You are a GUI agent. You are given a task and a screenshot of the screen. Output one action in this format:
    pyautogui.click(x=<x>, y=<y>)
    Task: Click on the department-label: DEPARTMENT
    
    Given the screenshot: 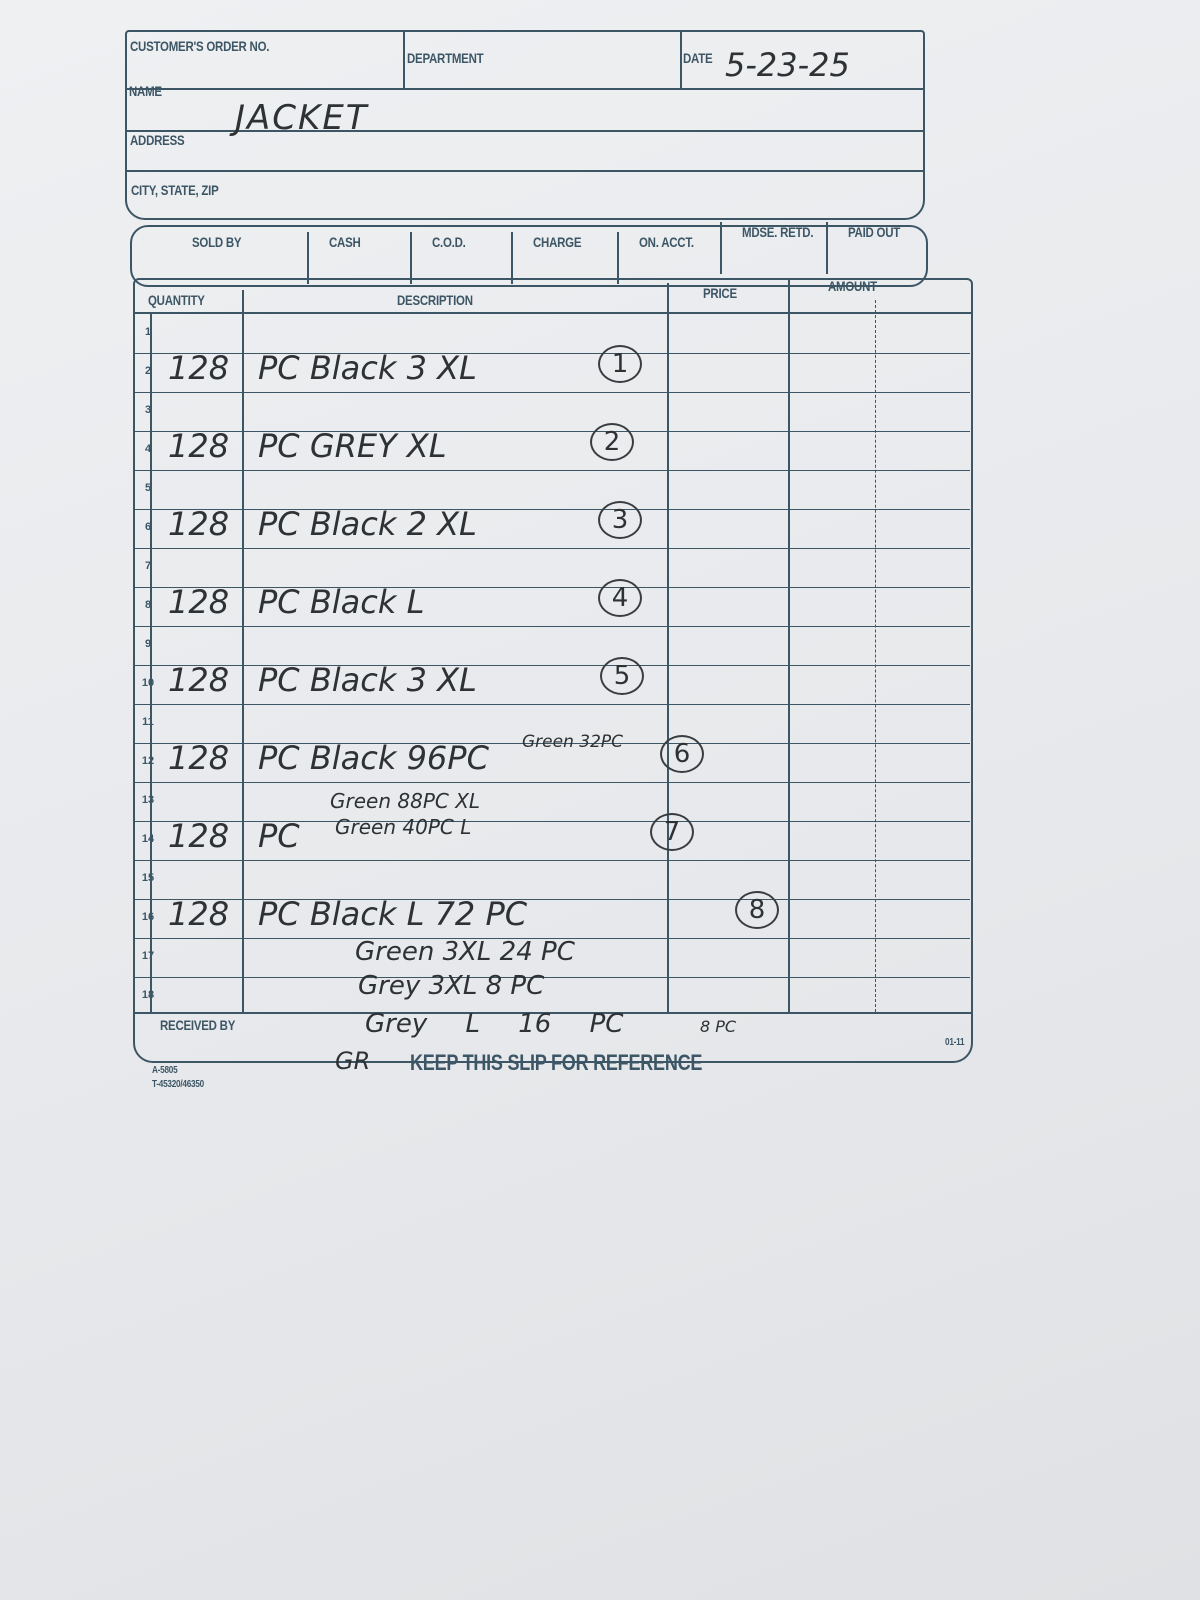 What is the action you would take?
    pyautogui.click(x=445, y=58)
    